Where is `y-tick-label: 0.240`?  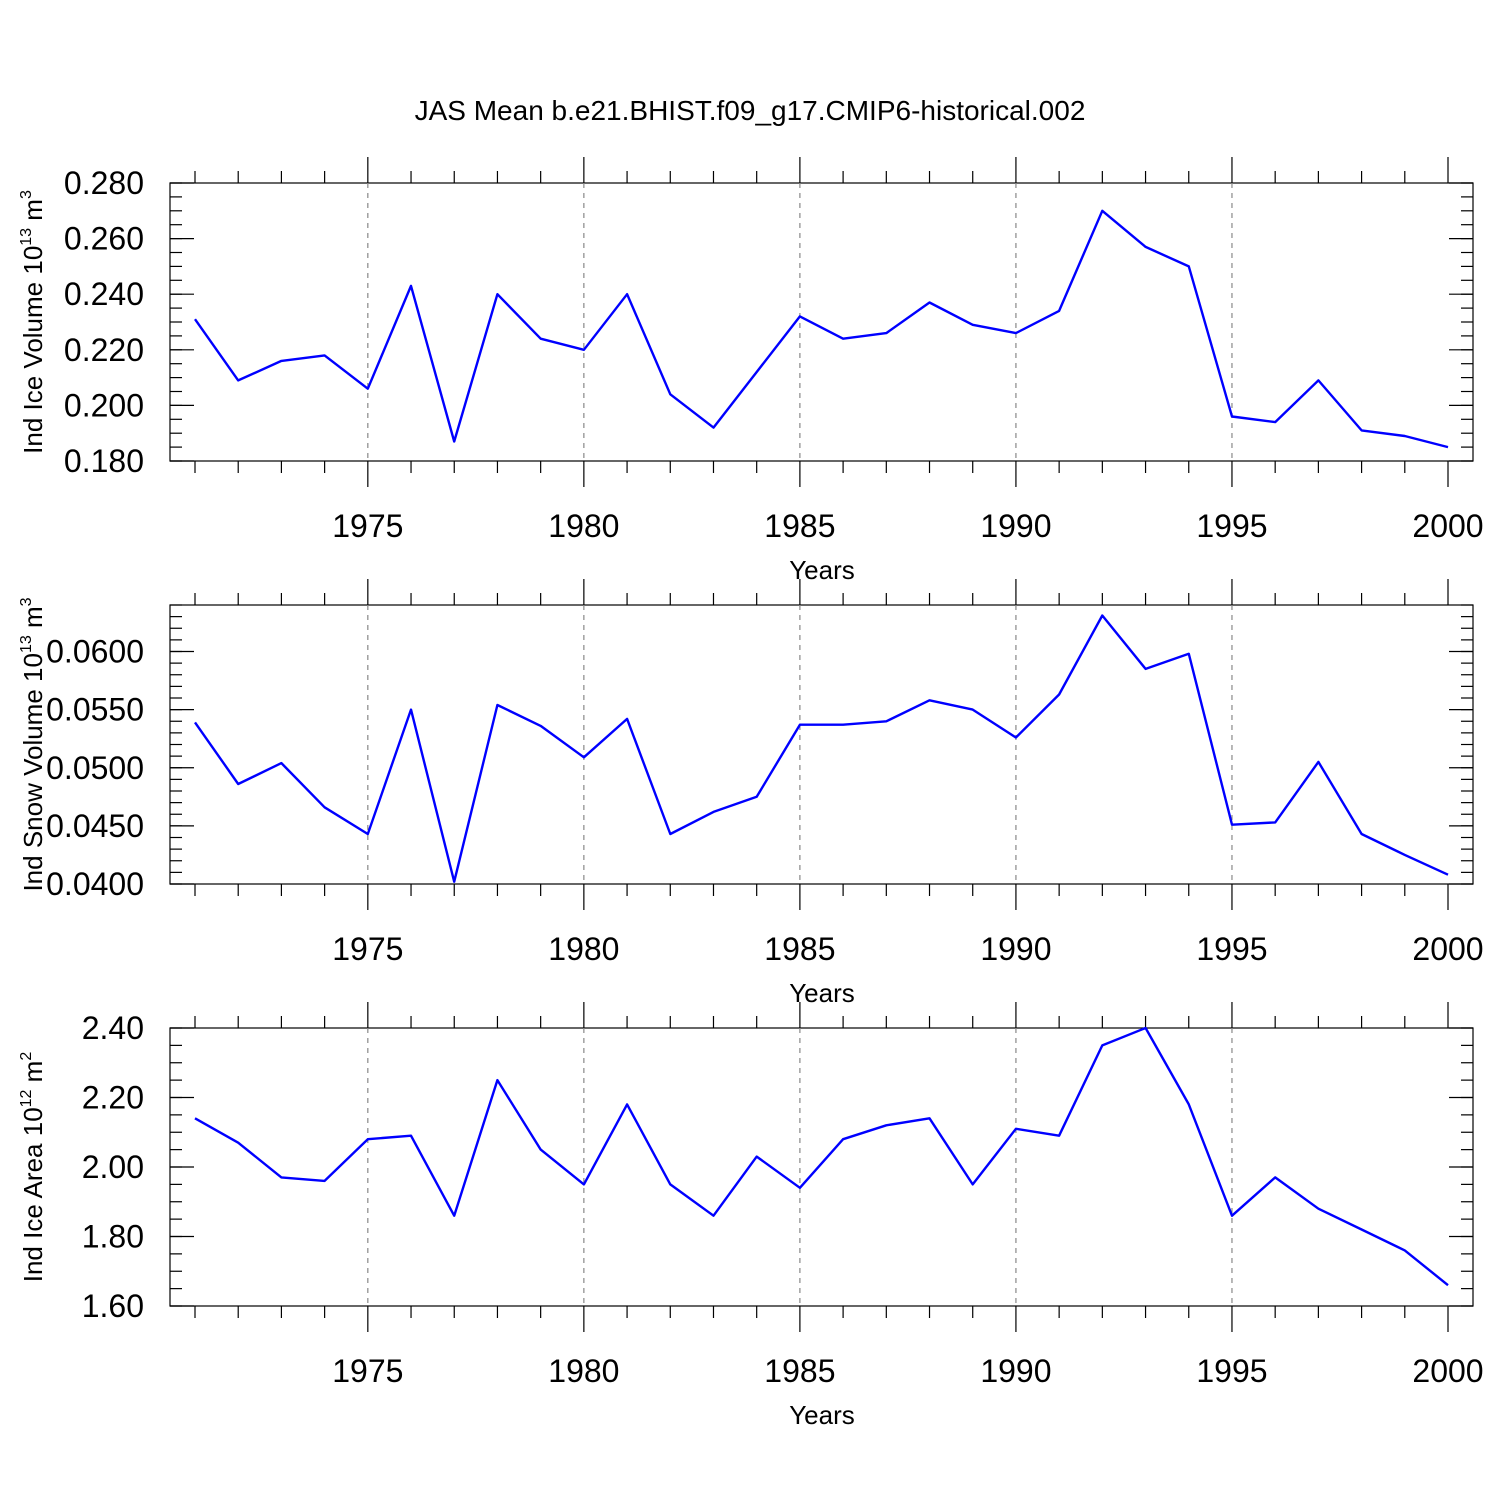 y-tick-label: 0.240 is located at coordinates (104, 294).